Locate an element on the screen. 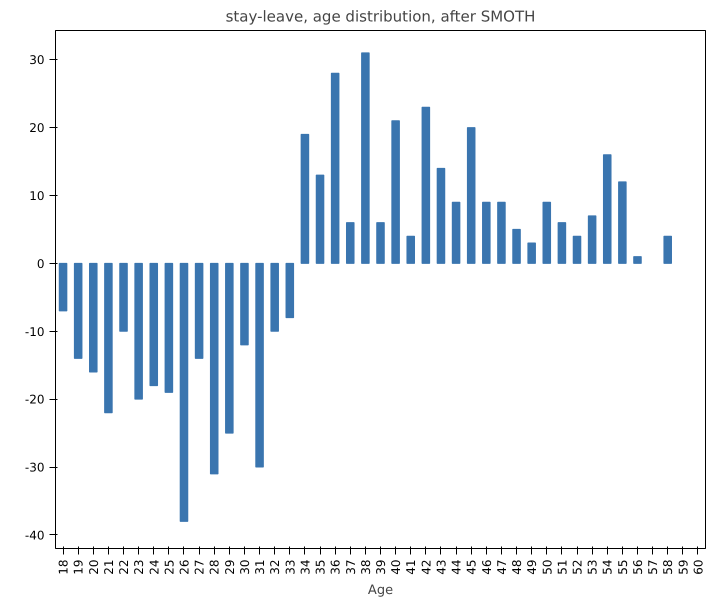 The width and height of the screenshot is (722, 607). x-tick-label: 24 is located at coordinates (154, 567).